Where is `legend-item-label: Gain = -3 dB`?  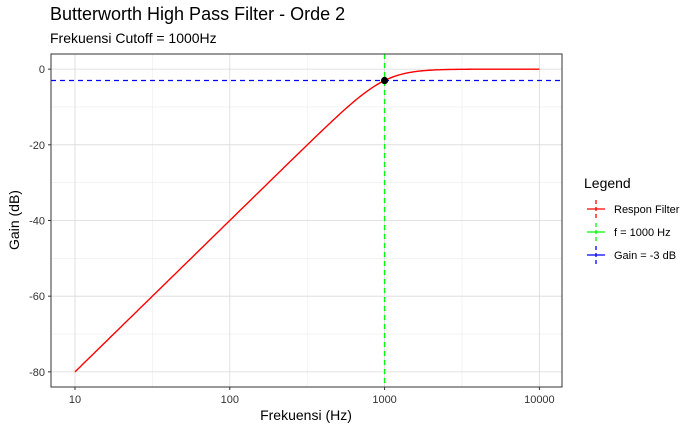 legend-item-label: Gain = -3 dB is located at coordinates (645, 256).